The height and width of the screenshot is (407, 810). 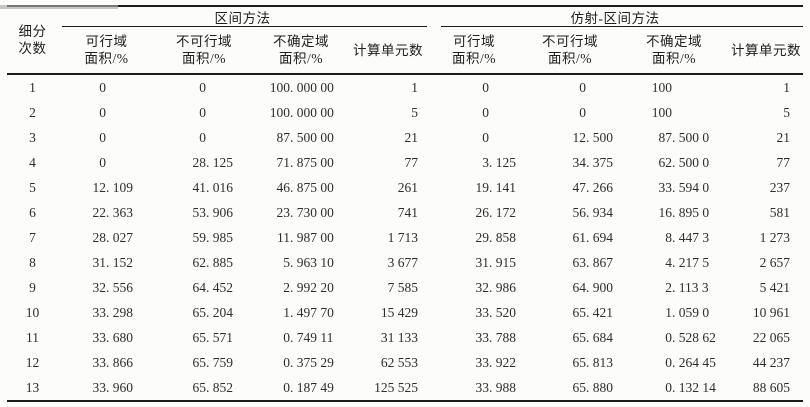 What do you see at coordinates (312, 137) in the screenshot?
I see `fraction-part: . 500 00` at bounding box center [312, 137].